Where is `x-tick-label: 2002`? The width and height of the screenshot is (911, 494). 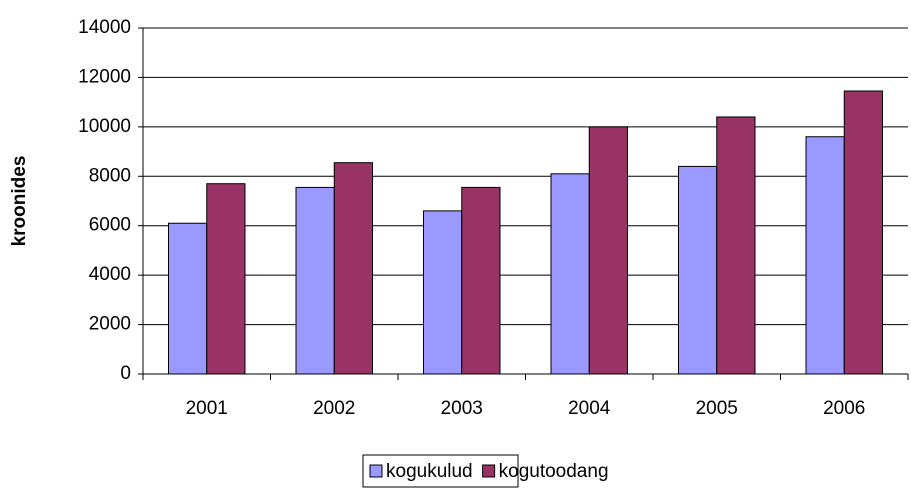 x-tick-label: 2002 is located at coordinates (334, 408).